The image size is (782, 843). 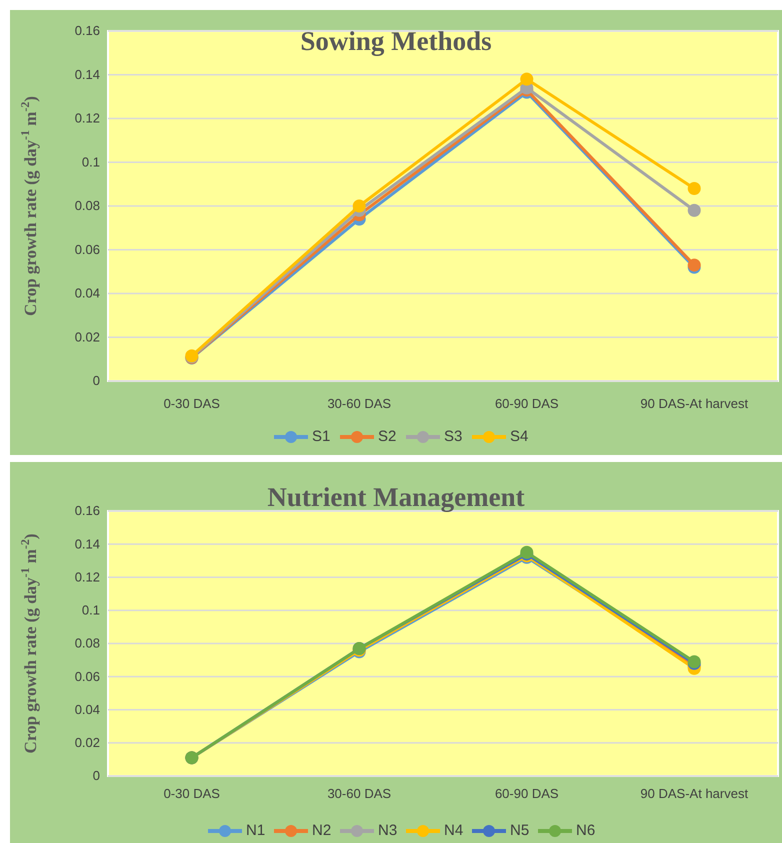 I want to click on legend-label: N4, so click(x=454, y=830).